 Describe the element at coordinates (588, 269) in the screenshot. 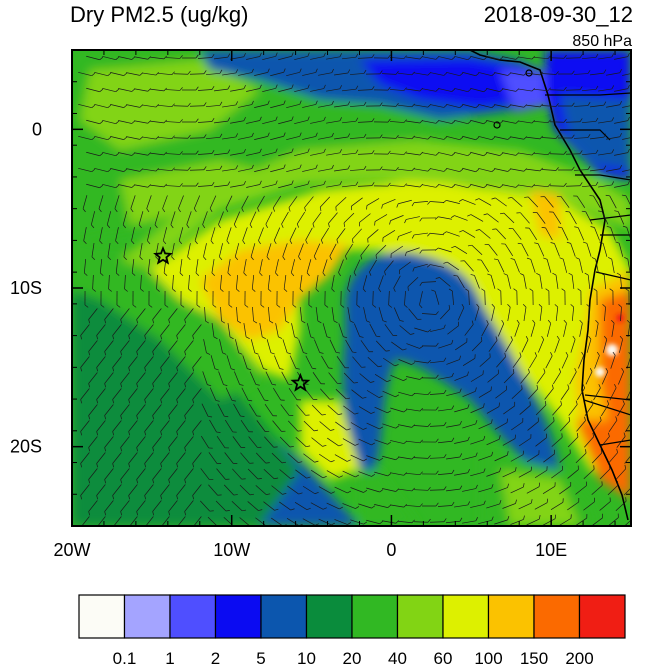

I see `country-borders` at that location.